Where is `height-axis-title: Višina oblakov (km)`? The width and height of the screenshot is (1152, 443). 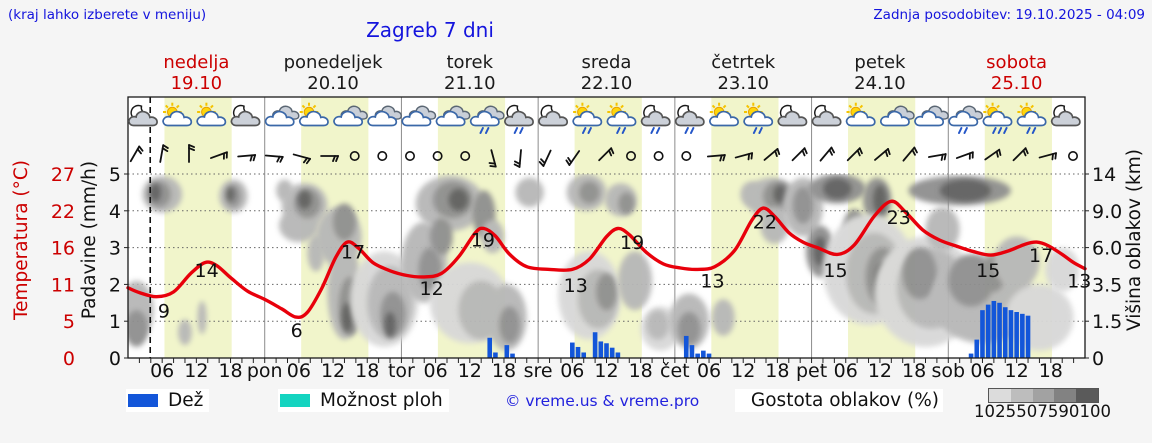 height-axis-title: Višina oblakov (km) is located at coordinates (1134, 240).